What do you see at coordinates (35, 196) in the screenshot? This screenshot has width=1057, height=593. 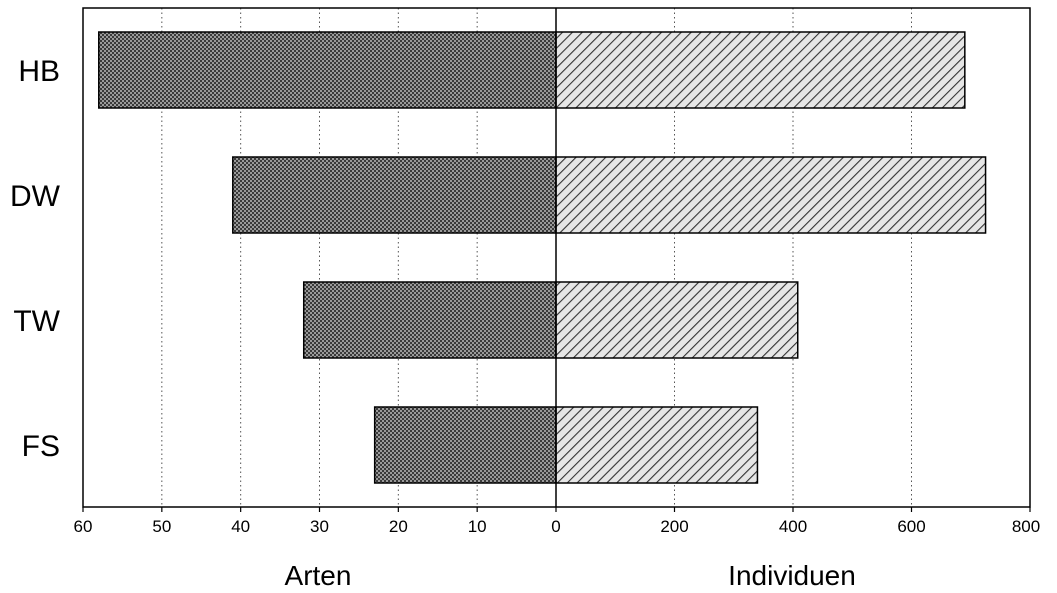 I see `category-label-dw: DW` at bounding box center [35, 196].